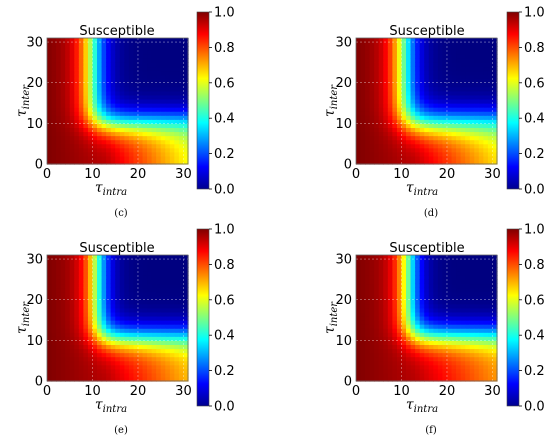 Image resolution: width=550 pixels, height=443 pixels. What do you see at coordinates (534, 154) in the screenshot?
I see `colorbar-tick-label: 0.2` at bounding box center [534, 154].